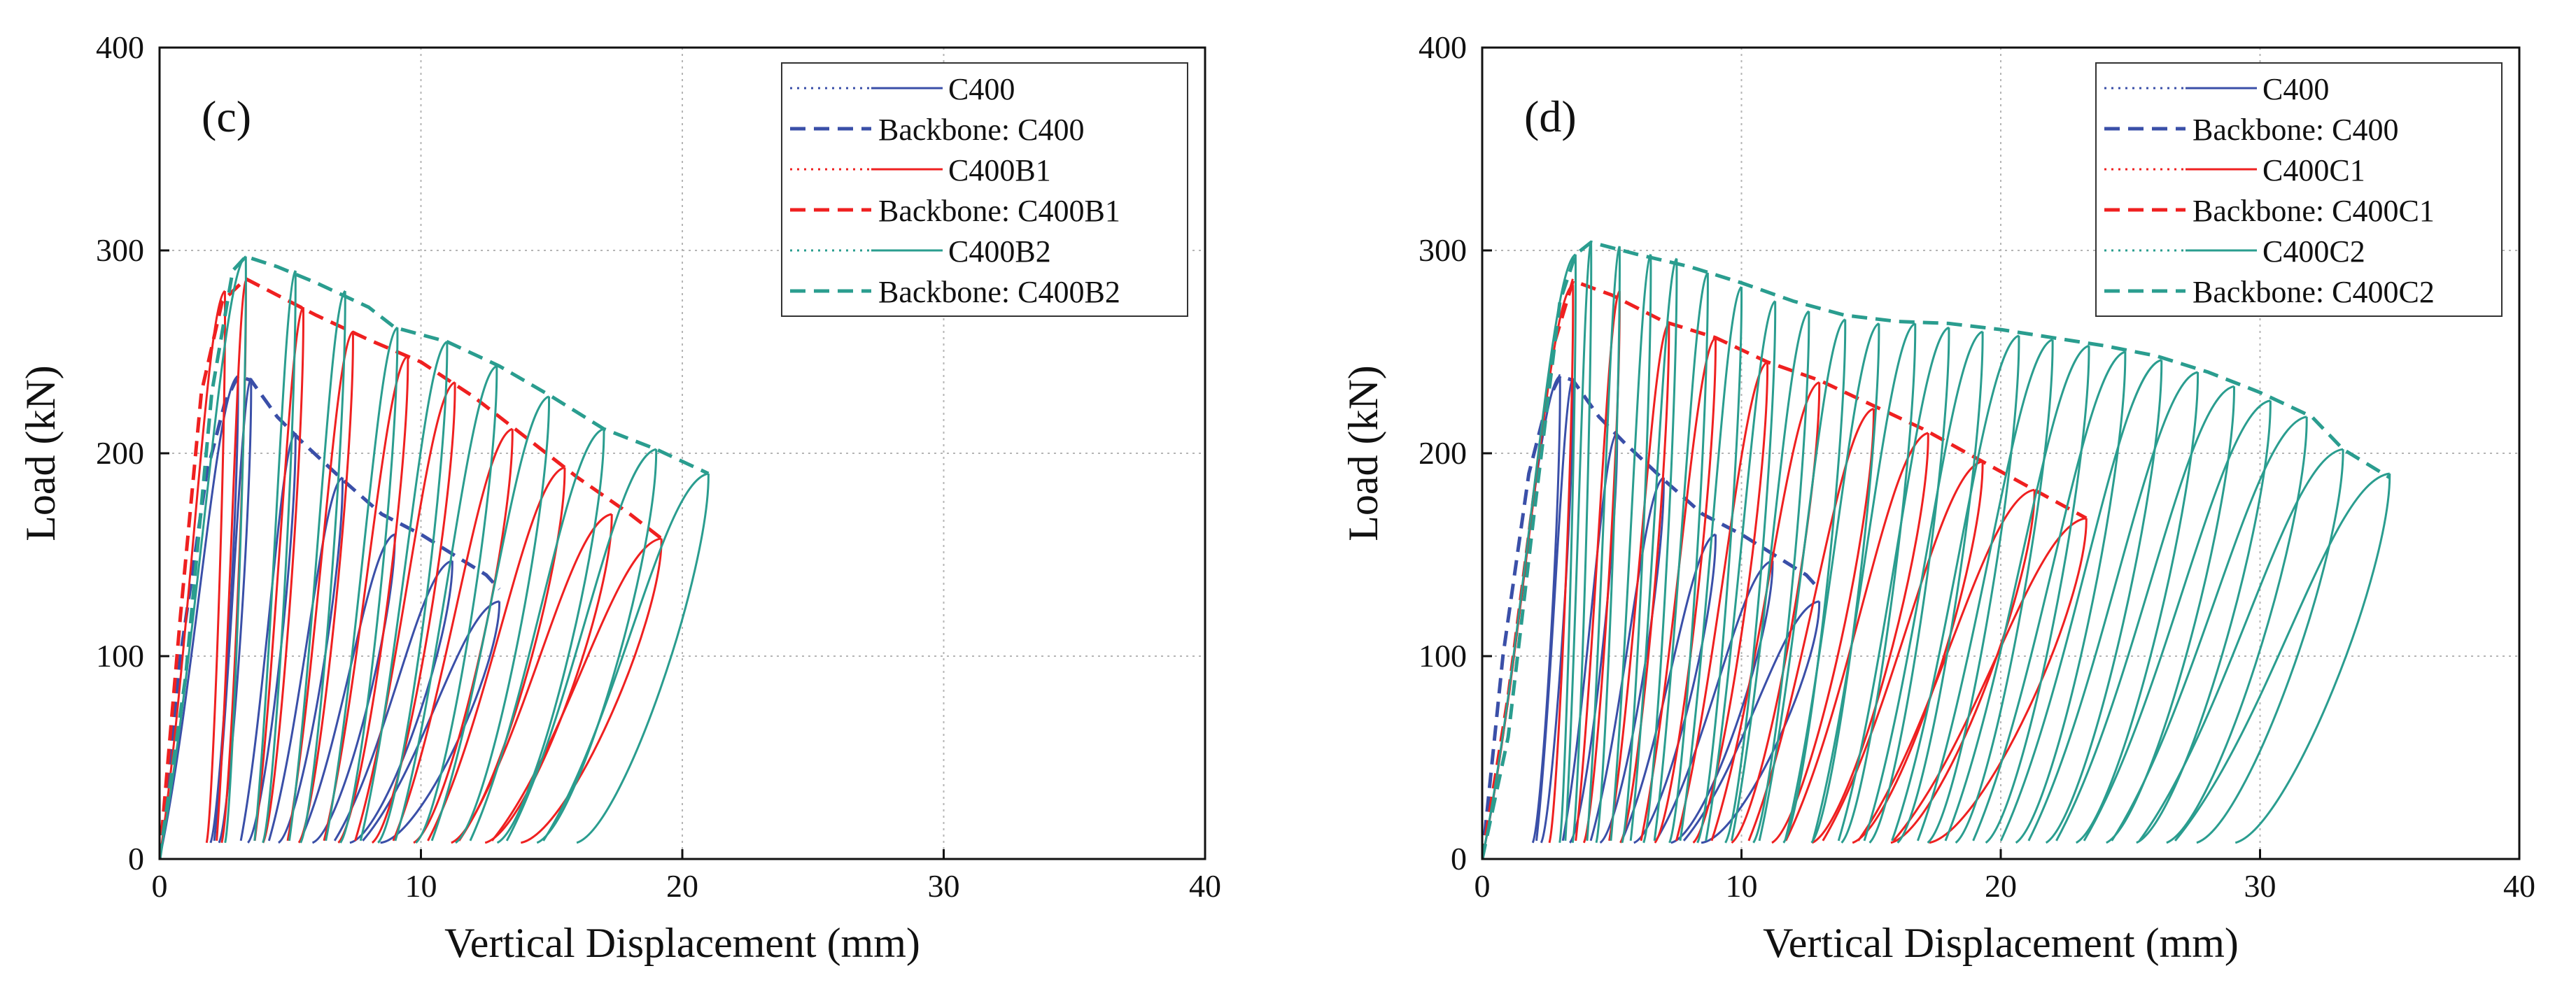  I want to click on x-axis-label: Vertical Displacement (mm), so click(682, 943).